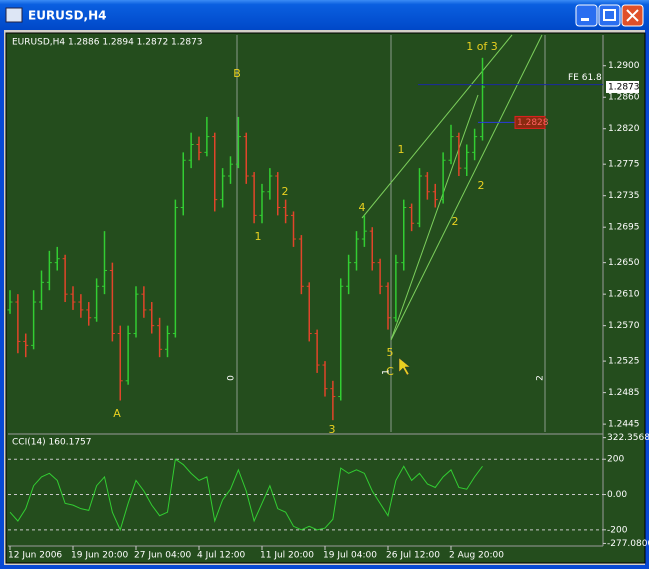 This screenshot has width=649, height=569. Describe the element at coordinates (52, 443) in the screenshot. I see `cci-label: CCI(14) 160.1757` at that location.